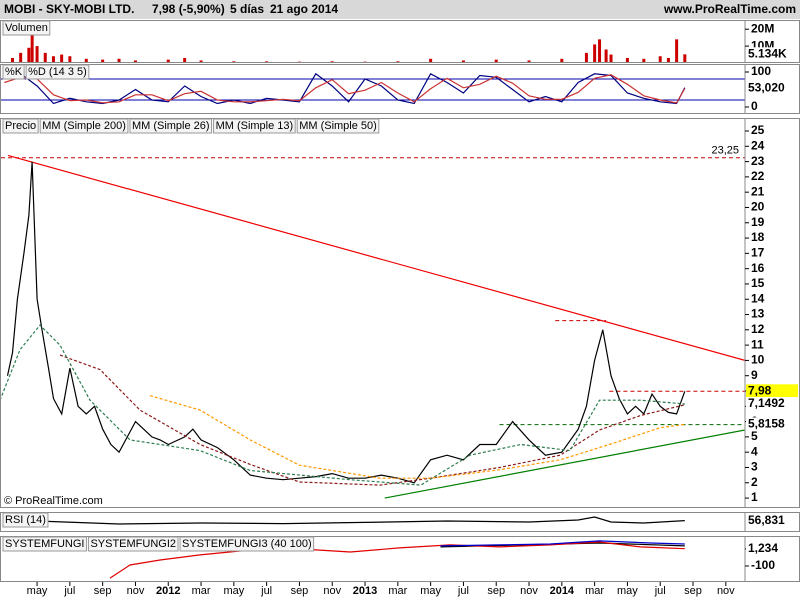 The image size is (800, 600). I want to click on y-tick-label: 10, so click(758, 360).